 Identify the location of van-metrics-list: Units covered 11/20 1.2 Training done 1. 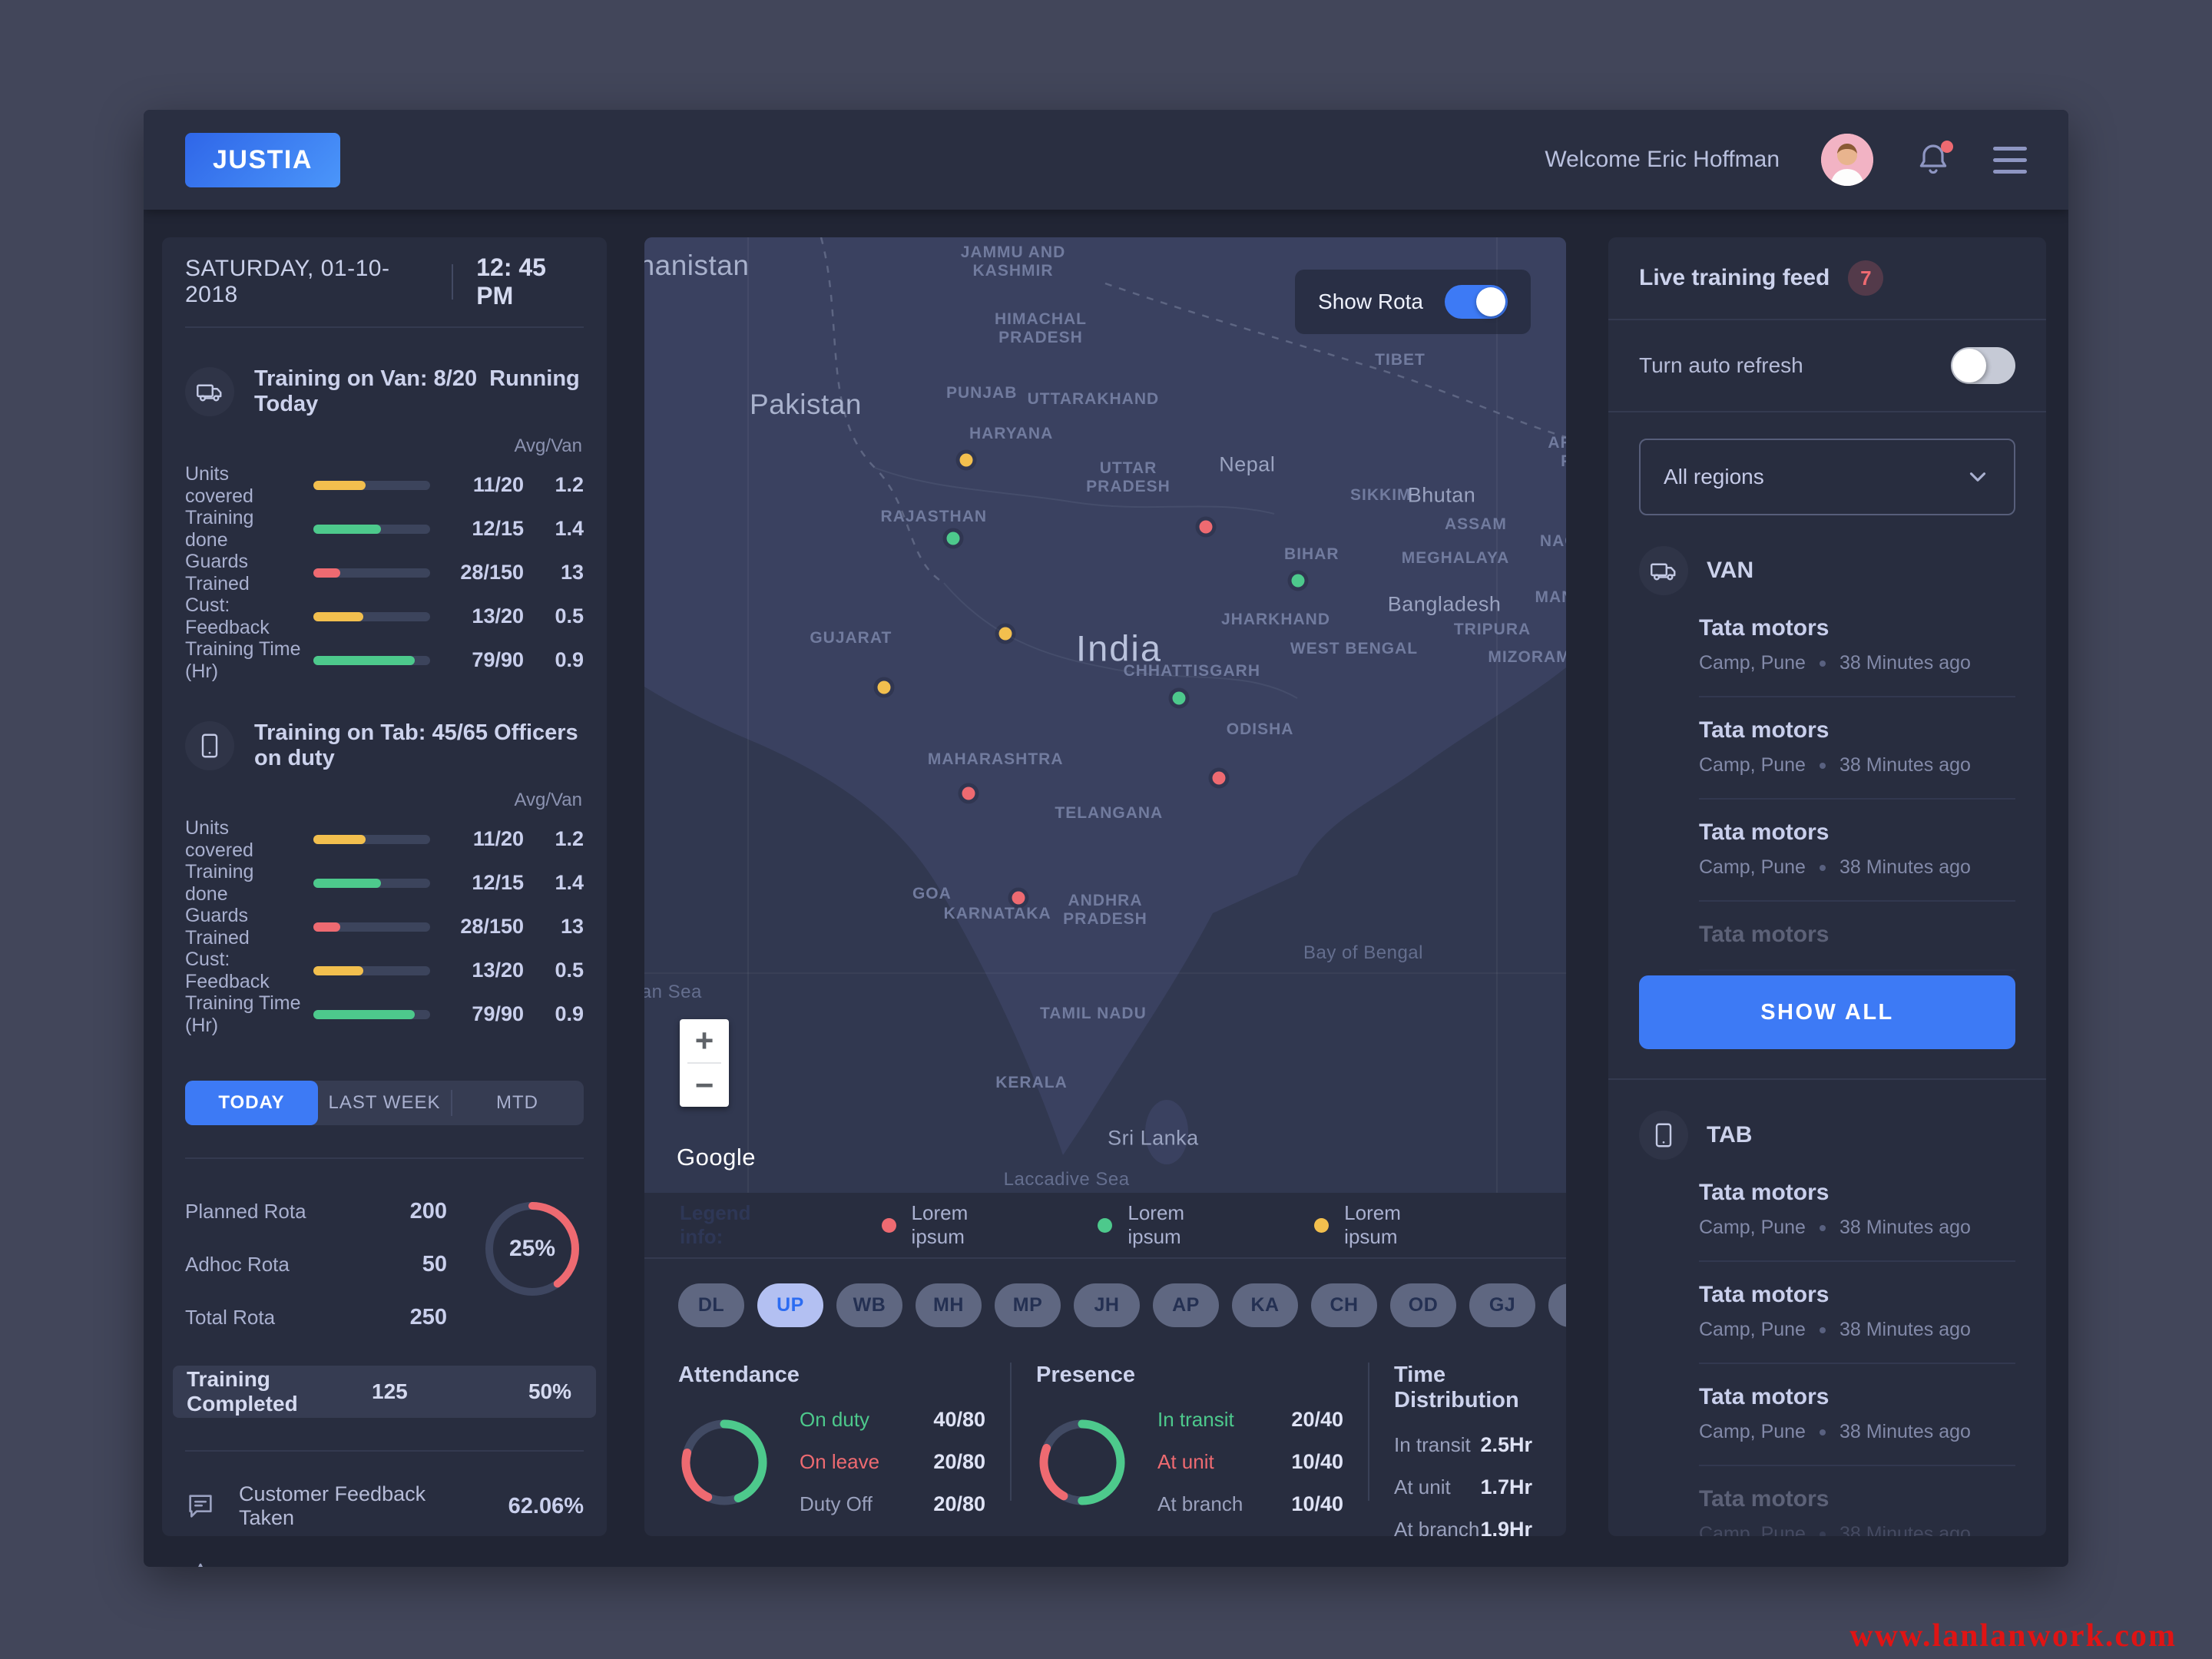
(385, 572).